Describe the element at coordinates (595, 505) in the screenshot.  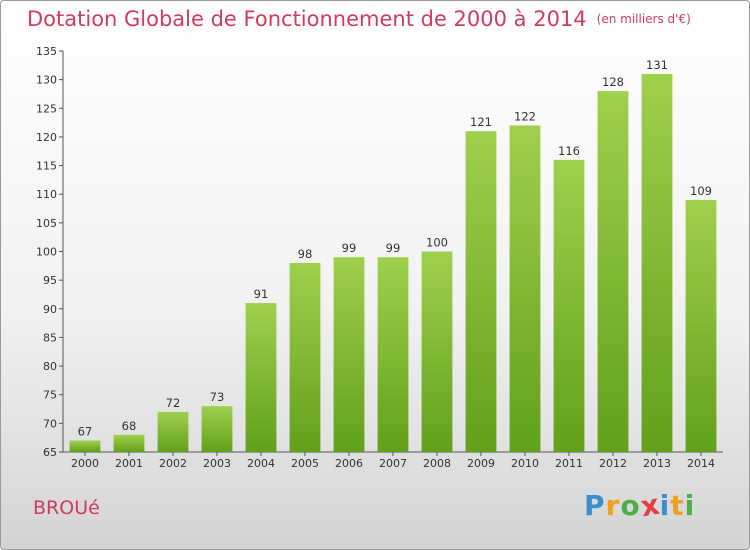
I see `logo-letter: P` at that location.